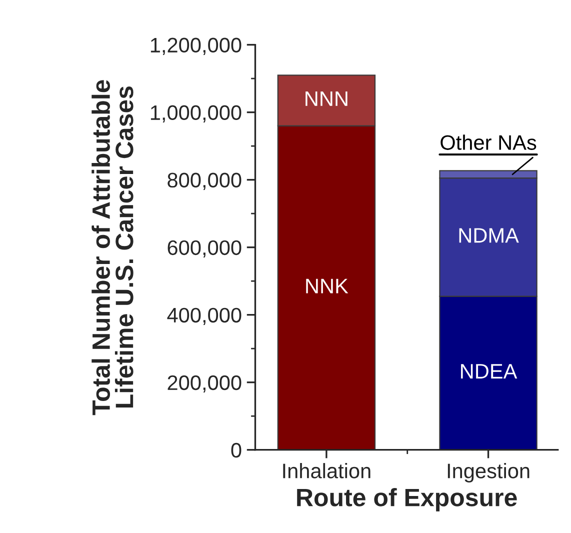 This screenshot has height=533, width=571. What do you see at coordinates (236, 450) in the screenshot?
I see `y-tick-label: 0` at bounding box center [236, 450].